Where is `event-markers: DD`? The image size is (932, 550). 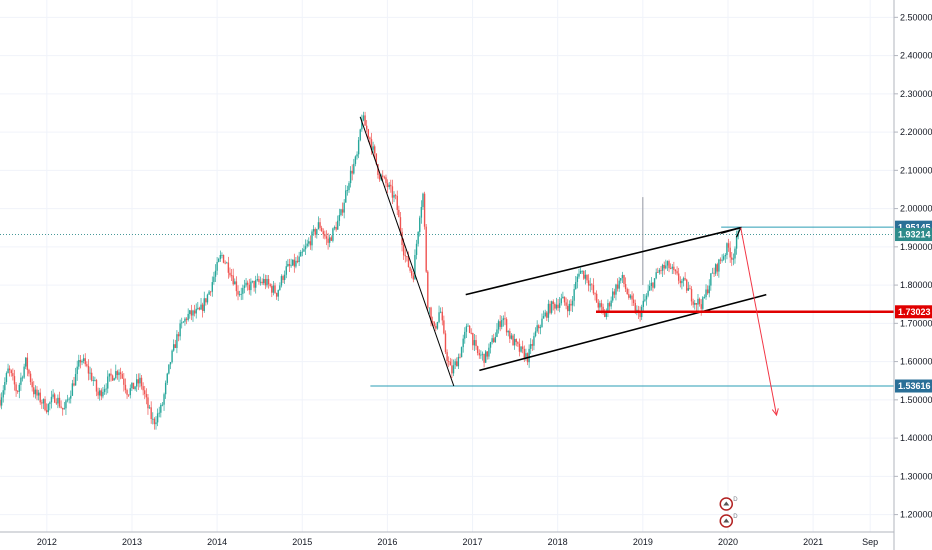
event-markers: DD is located at coordinates (728, 512).